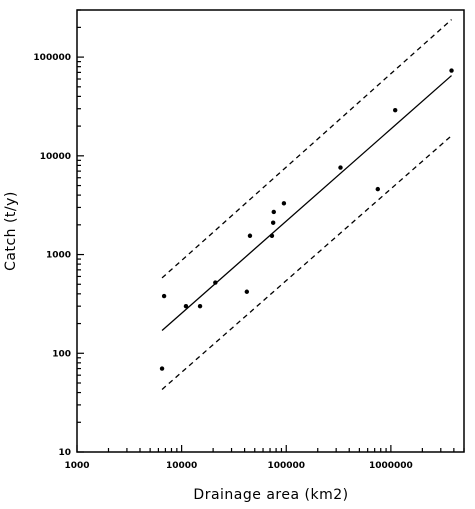 The height and width of the screenshot is (509, 475). What do you see at coordinates (270, 448) in the screenshot?
I see `x-axis-ticks` at bounding box center [270, 448].